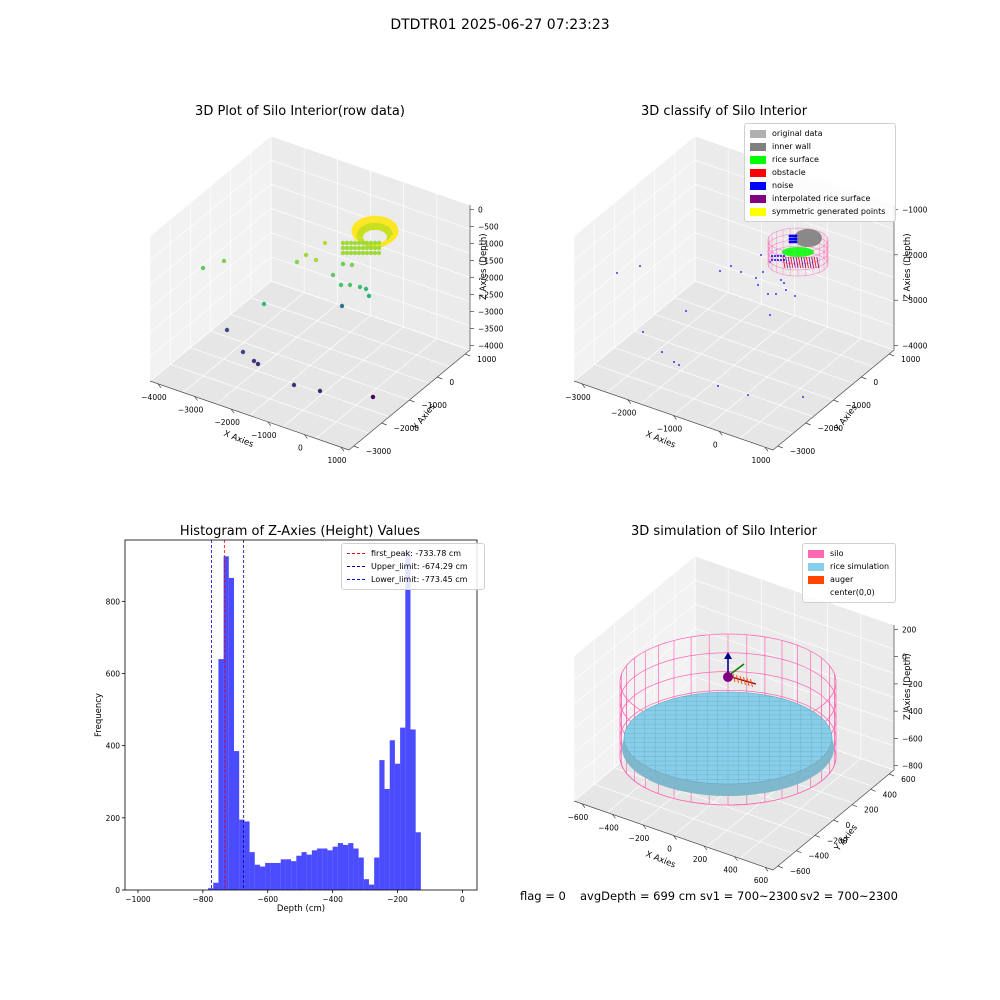 The image size is (1000, 1000). What do you see at coordinates (860, 566) in the screenshot?
I see `legend-label: rice simulation` at bounding box center [860, 566].